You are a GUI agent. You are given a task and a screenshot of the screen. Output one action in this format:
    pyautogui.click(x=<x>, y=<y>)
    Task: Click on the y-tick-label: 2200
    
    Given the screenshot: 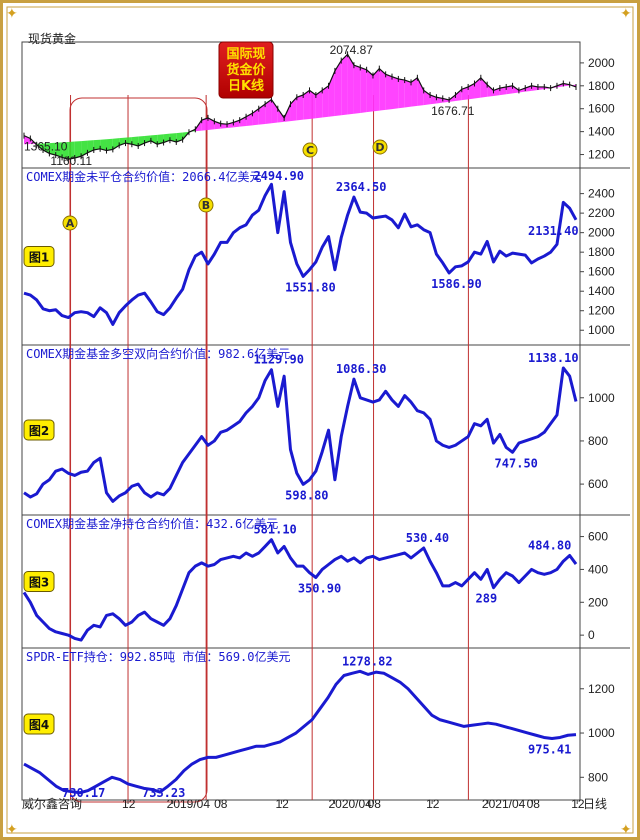 What is the action you would take?
    pyautogui.click(x=601, y=213)
    